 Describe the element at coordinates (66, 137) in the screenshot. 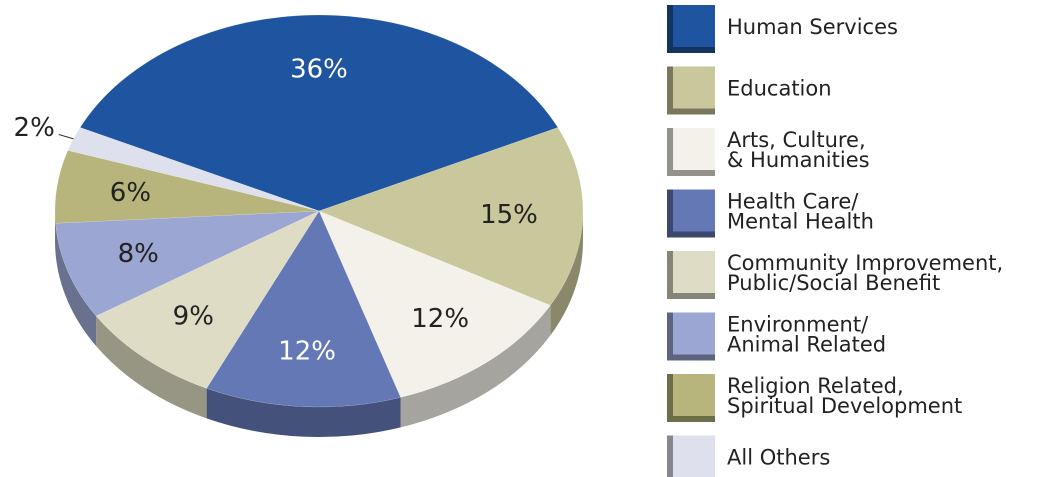

I see `leader-line` at that location.